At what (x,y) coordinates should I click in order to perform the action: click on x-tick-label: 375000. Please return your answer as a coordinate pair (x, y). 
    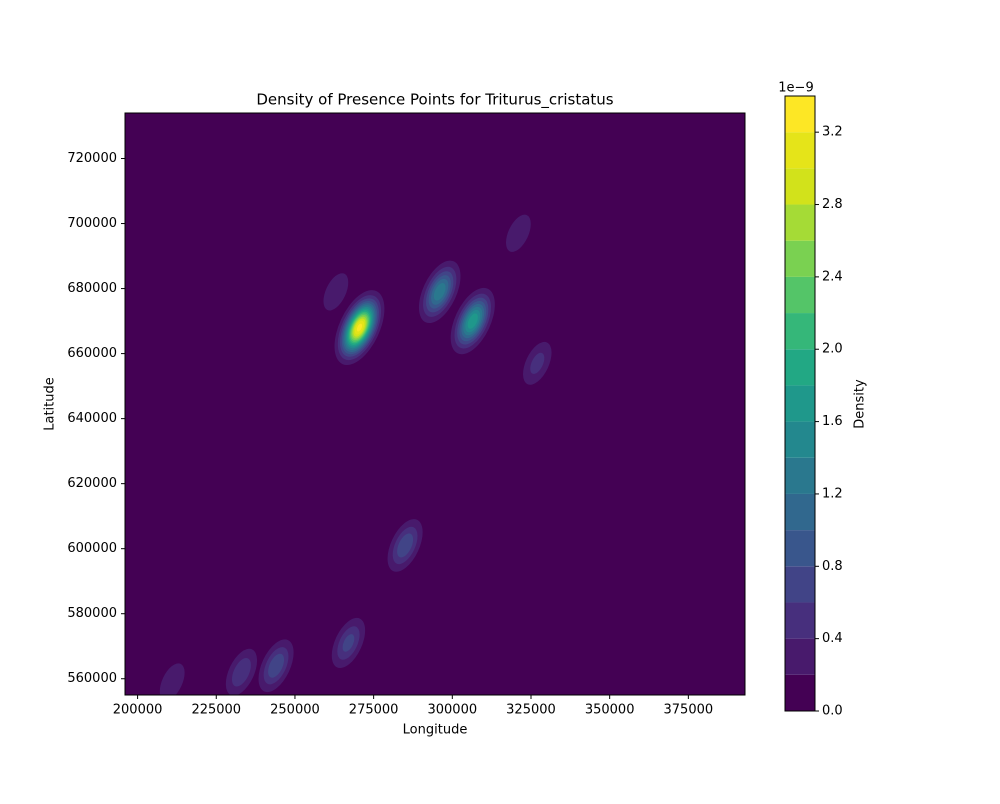
    Looking at the image, I should click on (689, 710).